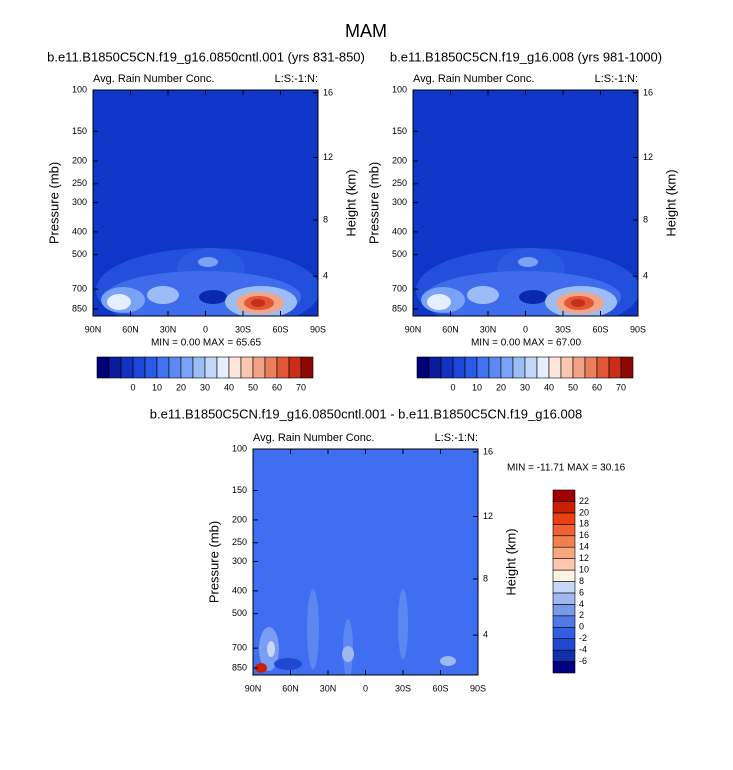  I want to click on y-tick-label: 700, so click(399, 289).